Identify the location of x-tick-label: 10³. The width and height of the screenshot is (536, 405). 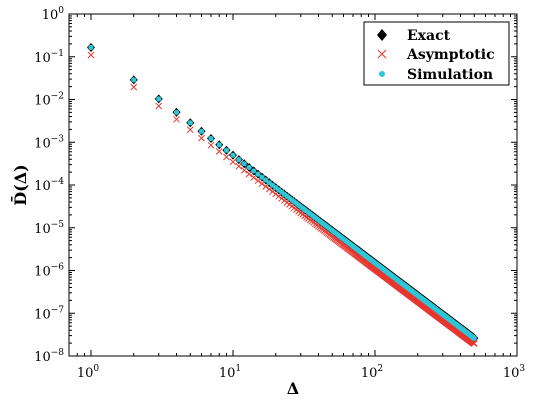
(514, 372).